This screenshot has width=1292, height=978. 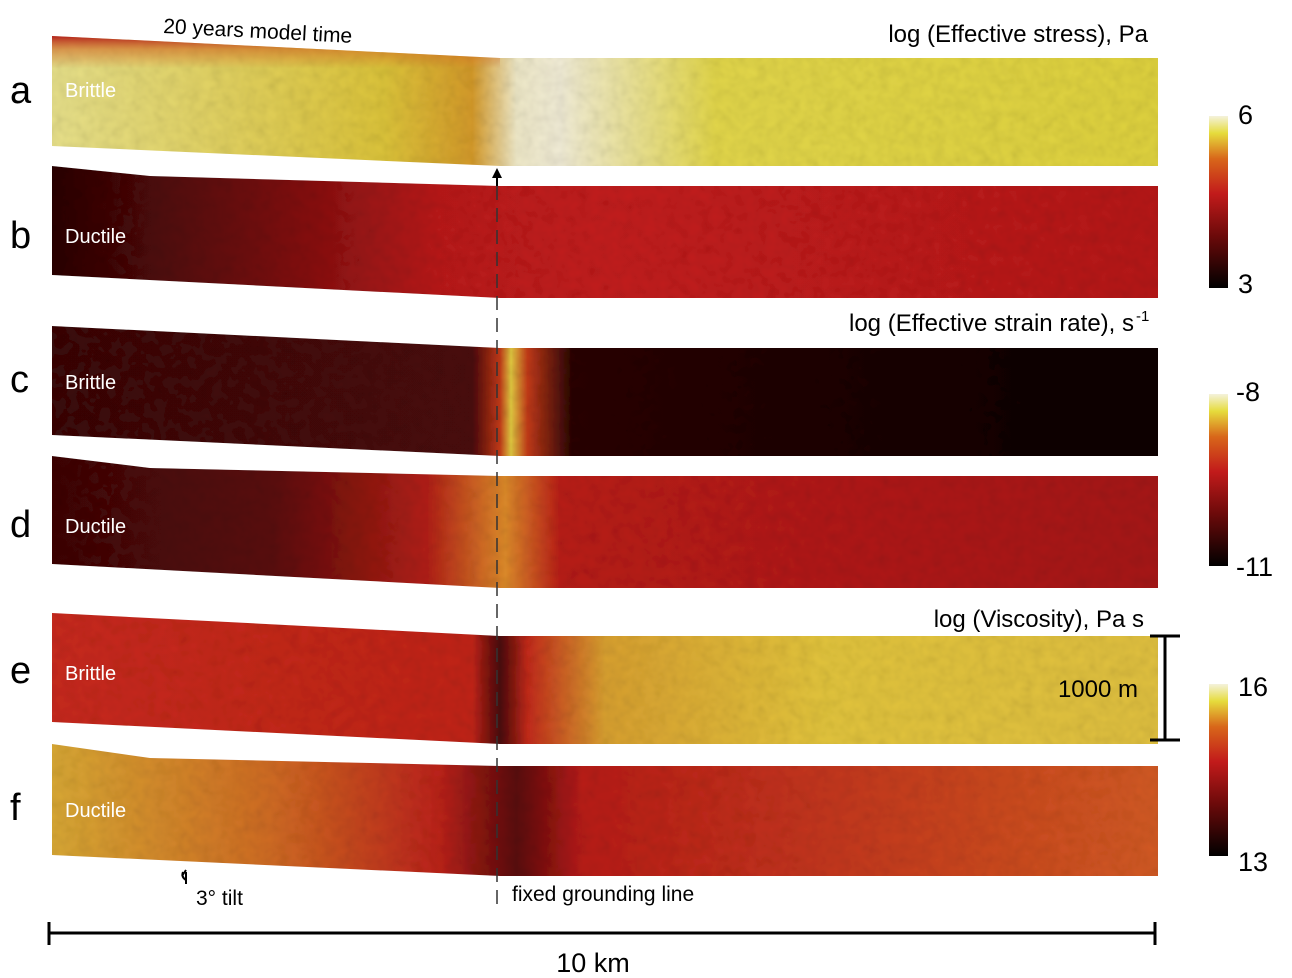 I want to click on panel-c-field, so click(x=605, y=391).